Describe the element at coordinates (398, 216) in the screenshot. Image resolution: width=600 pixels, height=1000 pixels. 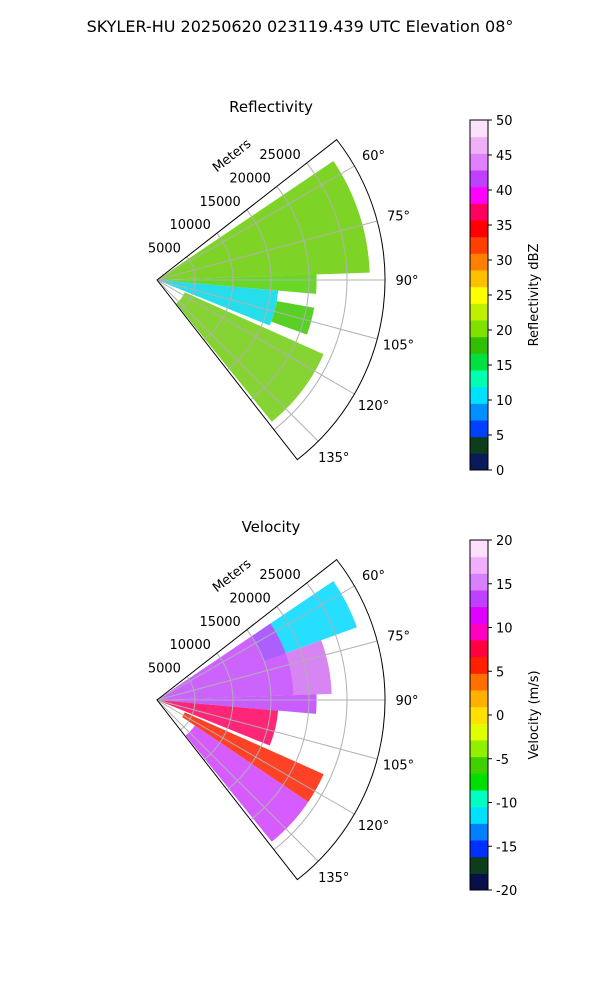
I see `angle-tick-label: 75°` at that location.